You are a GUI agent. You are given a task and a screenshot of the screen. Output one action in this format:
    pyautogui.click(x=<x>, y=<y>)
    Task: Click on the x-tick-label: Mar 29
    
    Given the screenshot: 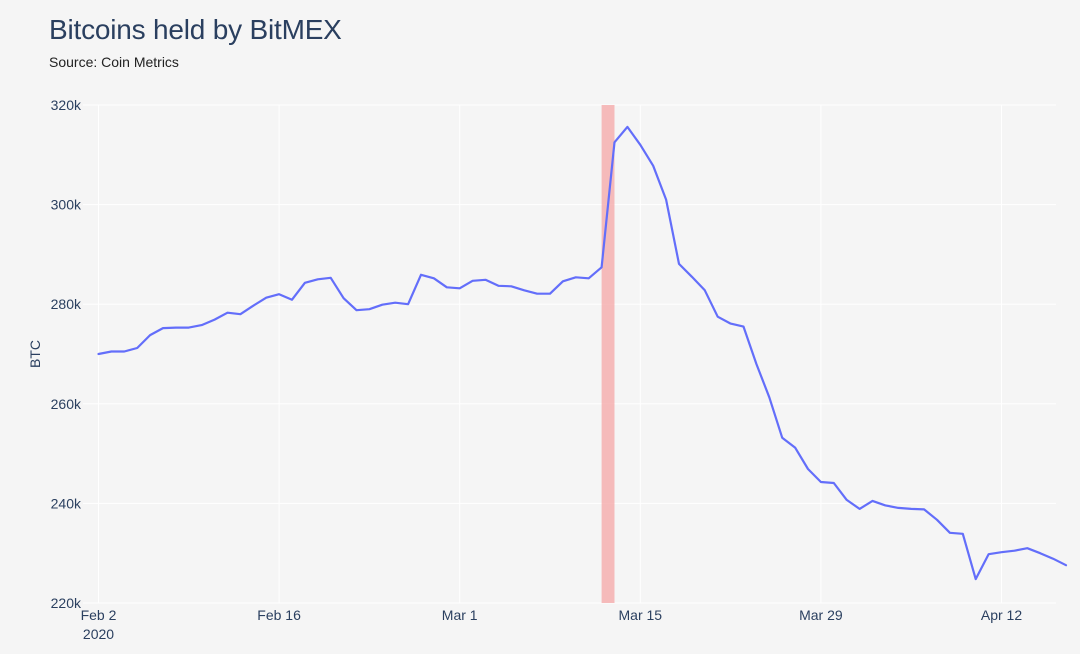 What is the action you would take?
    pyautogui.click(x=821, y=615)
    